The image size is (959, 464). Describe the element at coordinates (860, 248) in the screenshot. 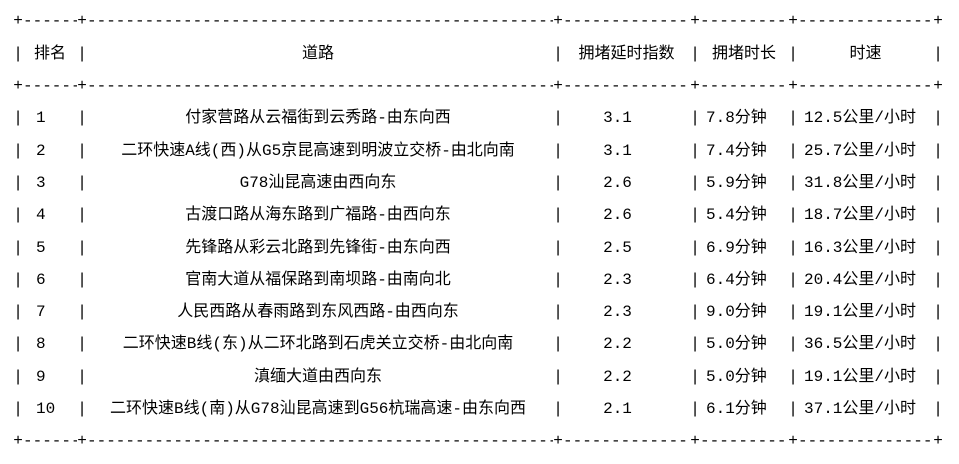

I see `speed-cell: 16.3公里/小时` at that location.